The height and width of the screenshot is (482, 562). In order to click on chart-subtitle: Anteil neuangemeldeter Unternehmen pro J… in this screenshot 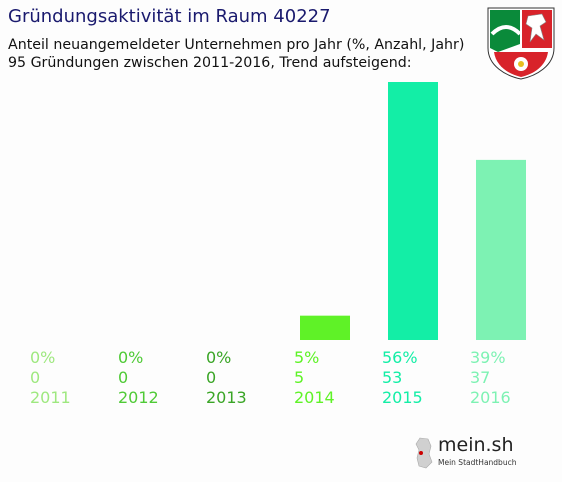, I will do `click(236, 54)`.